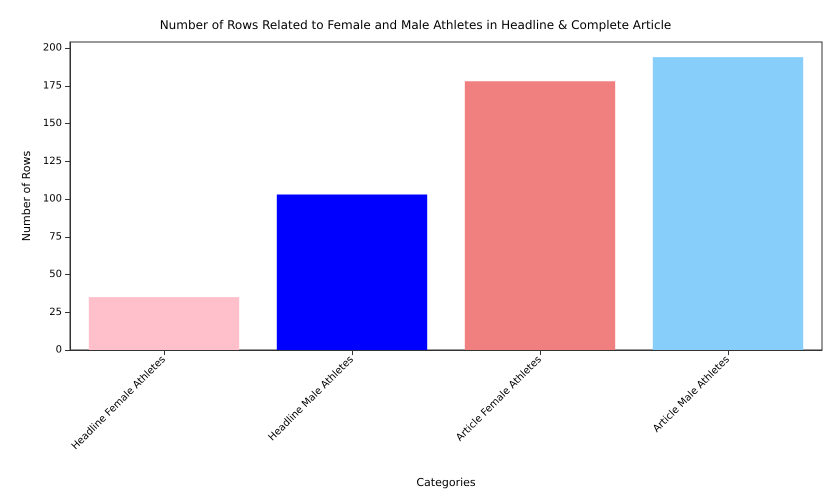  I want to click on y-tick-label: 0, so click(59, 350).